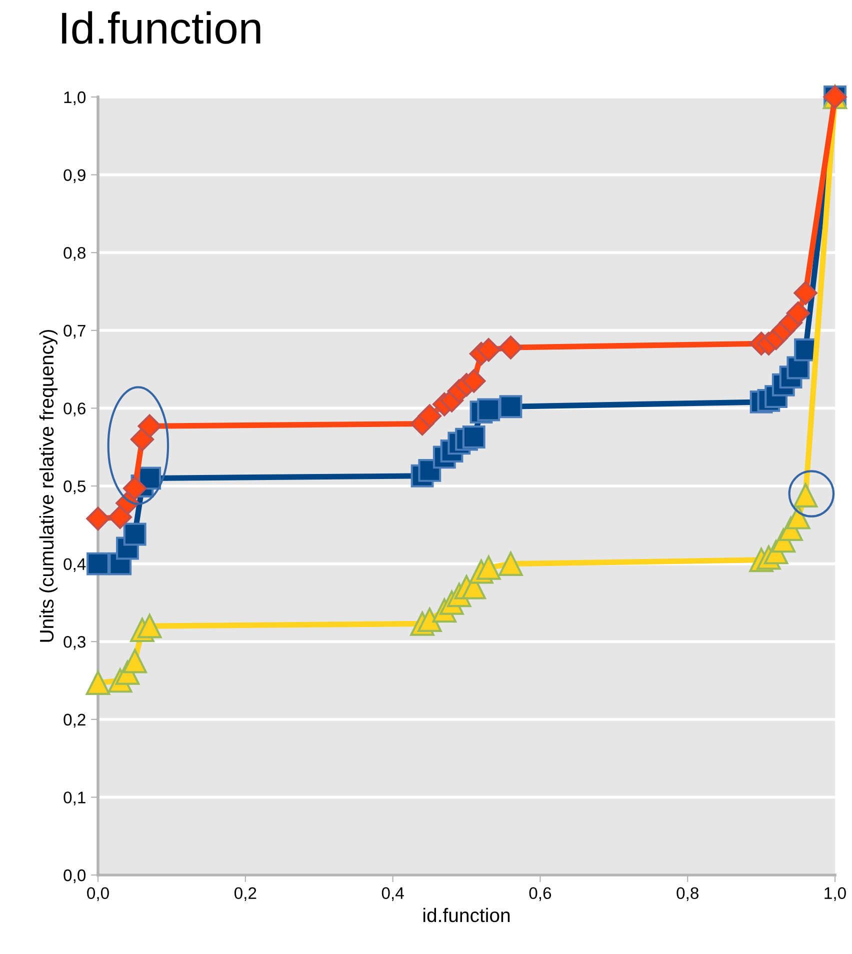  I want to click on y-axis-title: Units (cumulative relative frequency), so click(48, 486).